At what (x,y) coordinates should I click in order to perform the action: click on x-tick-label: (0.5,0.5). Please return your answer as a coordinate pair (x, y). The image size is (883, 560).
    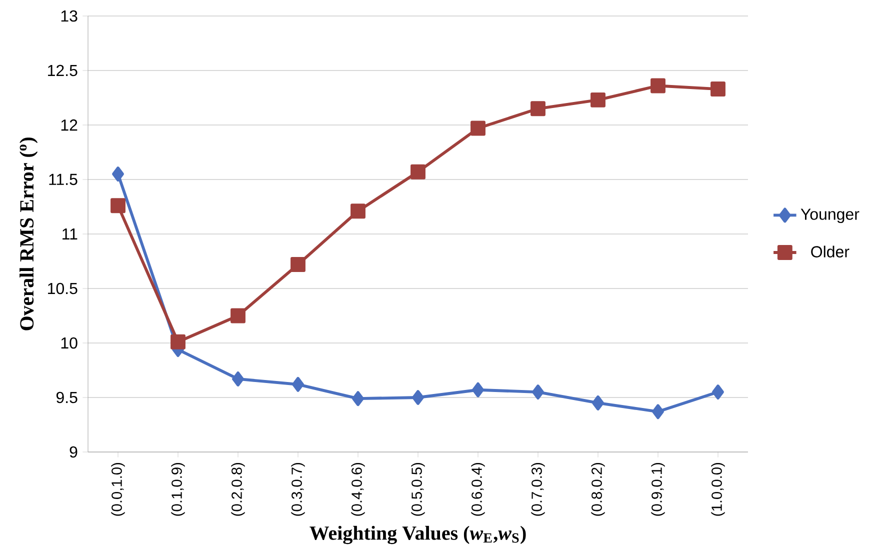
    Looking at the image, I should click on (418, 489).